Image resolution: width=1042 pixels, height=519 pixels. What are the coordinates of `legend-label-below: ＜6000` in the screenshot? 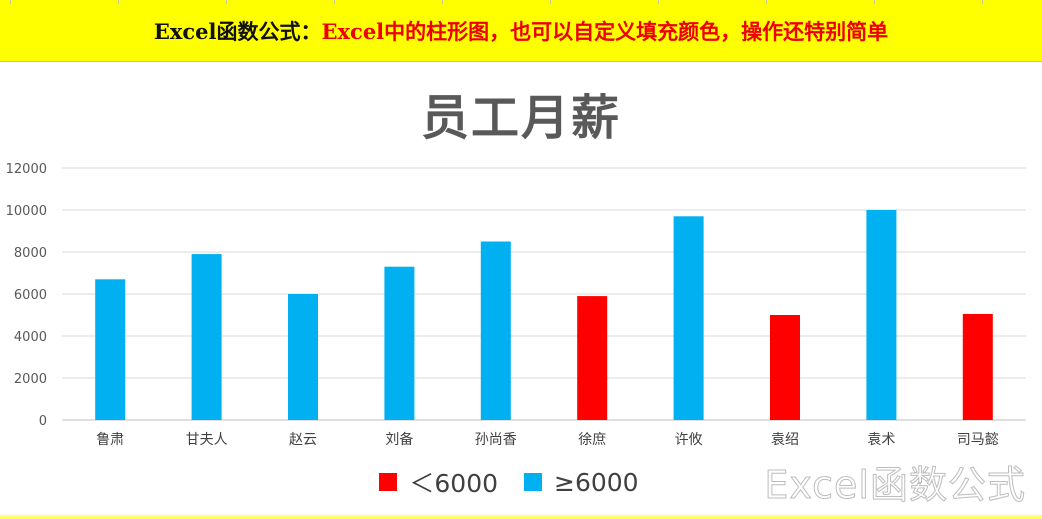 It's located at (454, 483).